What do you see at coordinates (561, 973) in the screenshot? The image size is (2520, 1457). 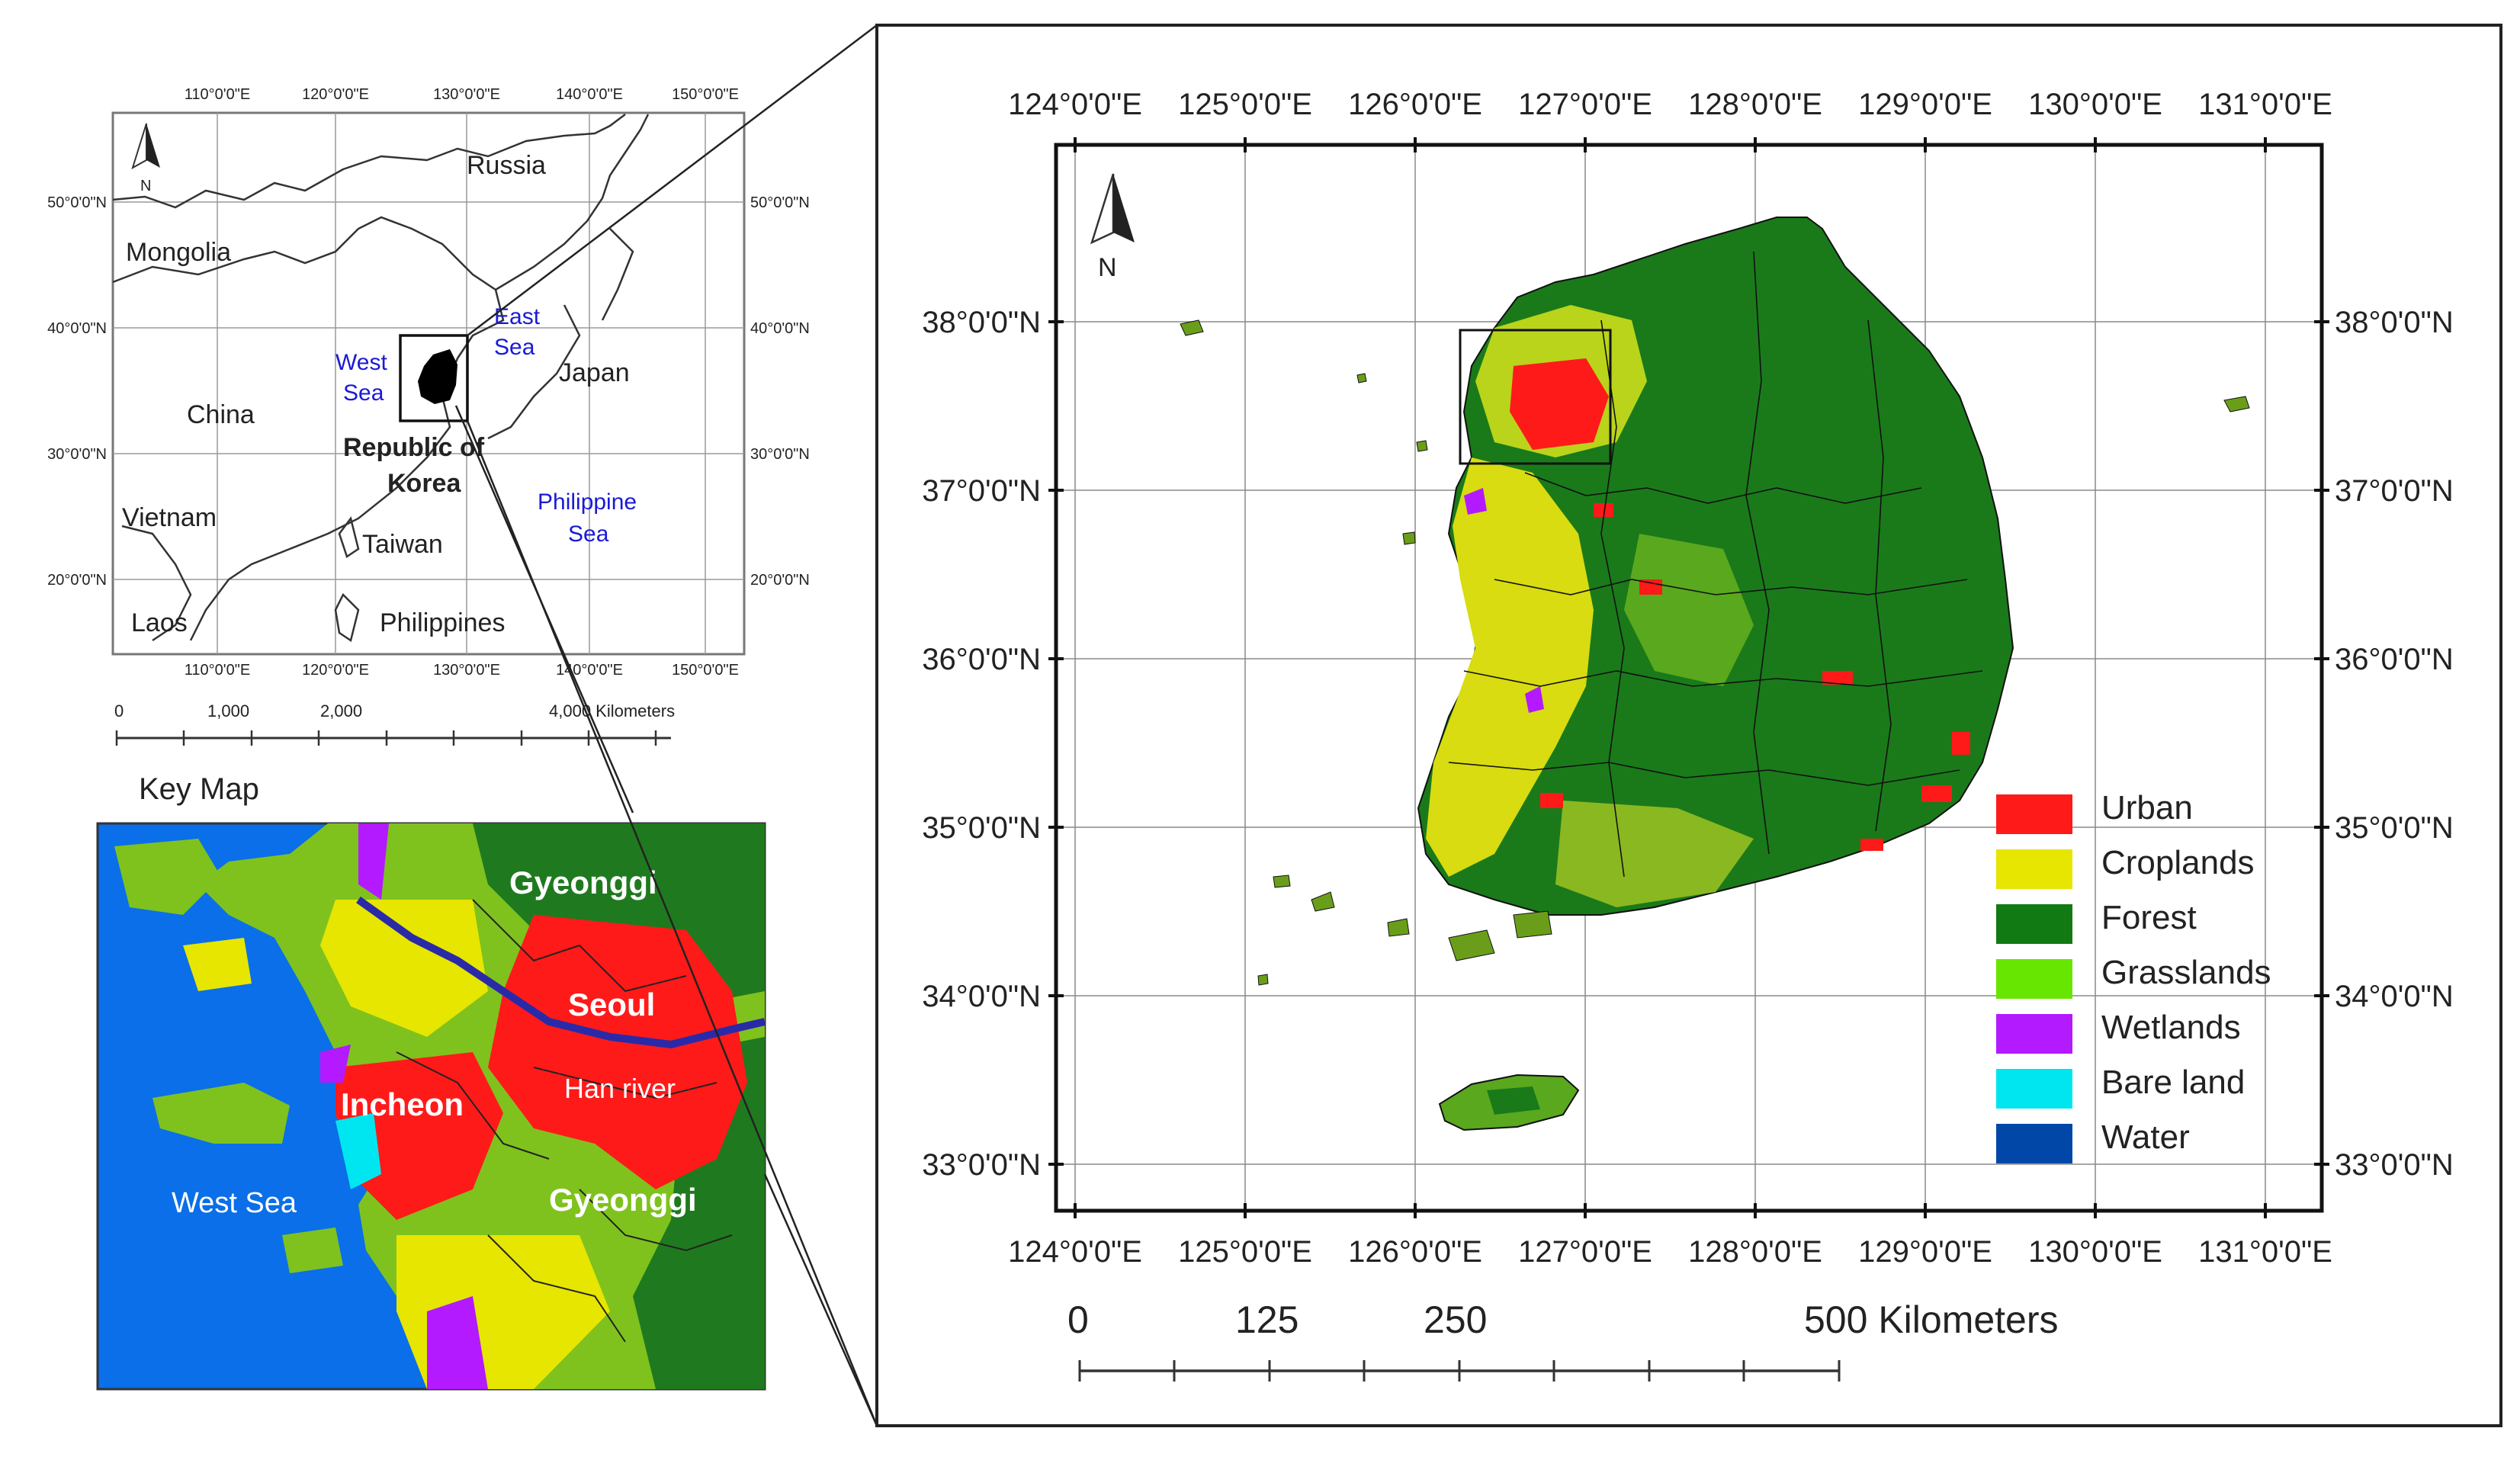 I see `key-map-han-river` at bounding box center [561, 973].